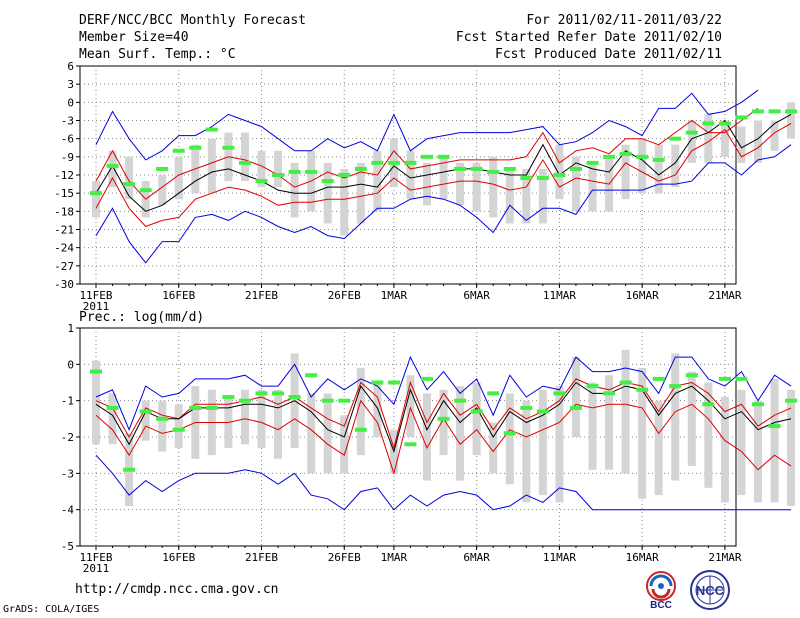  I want to click on ncc-logo-text: NCC, so click(710, 590).